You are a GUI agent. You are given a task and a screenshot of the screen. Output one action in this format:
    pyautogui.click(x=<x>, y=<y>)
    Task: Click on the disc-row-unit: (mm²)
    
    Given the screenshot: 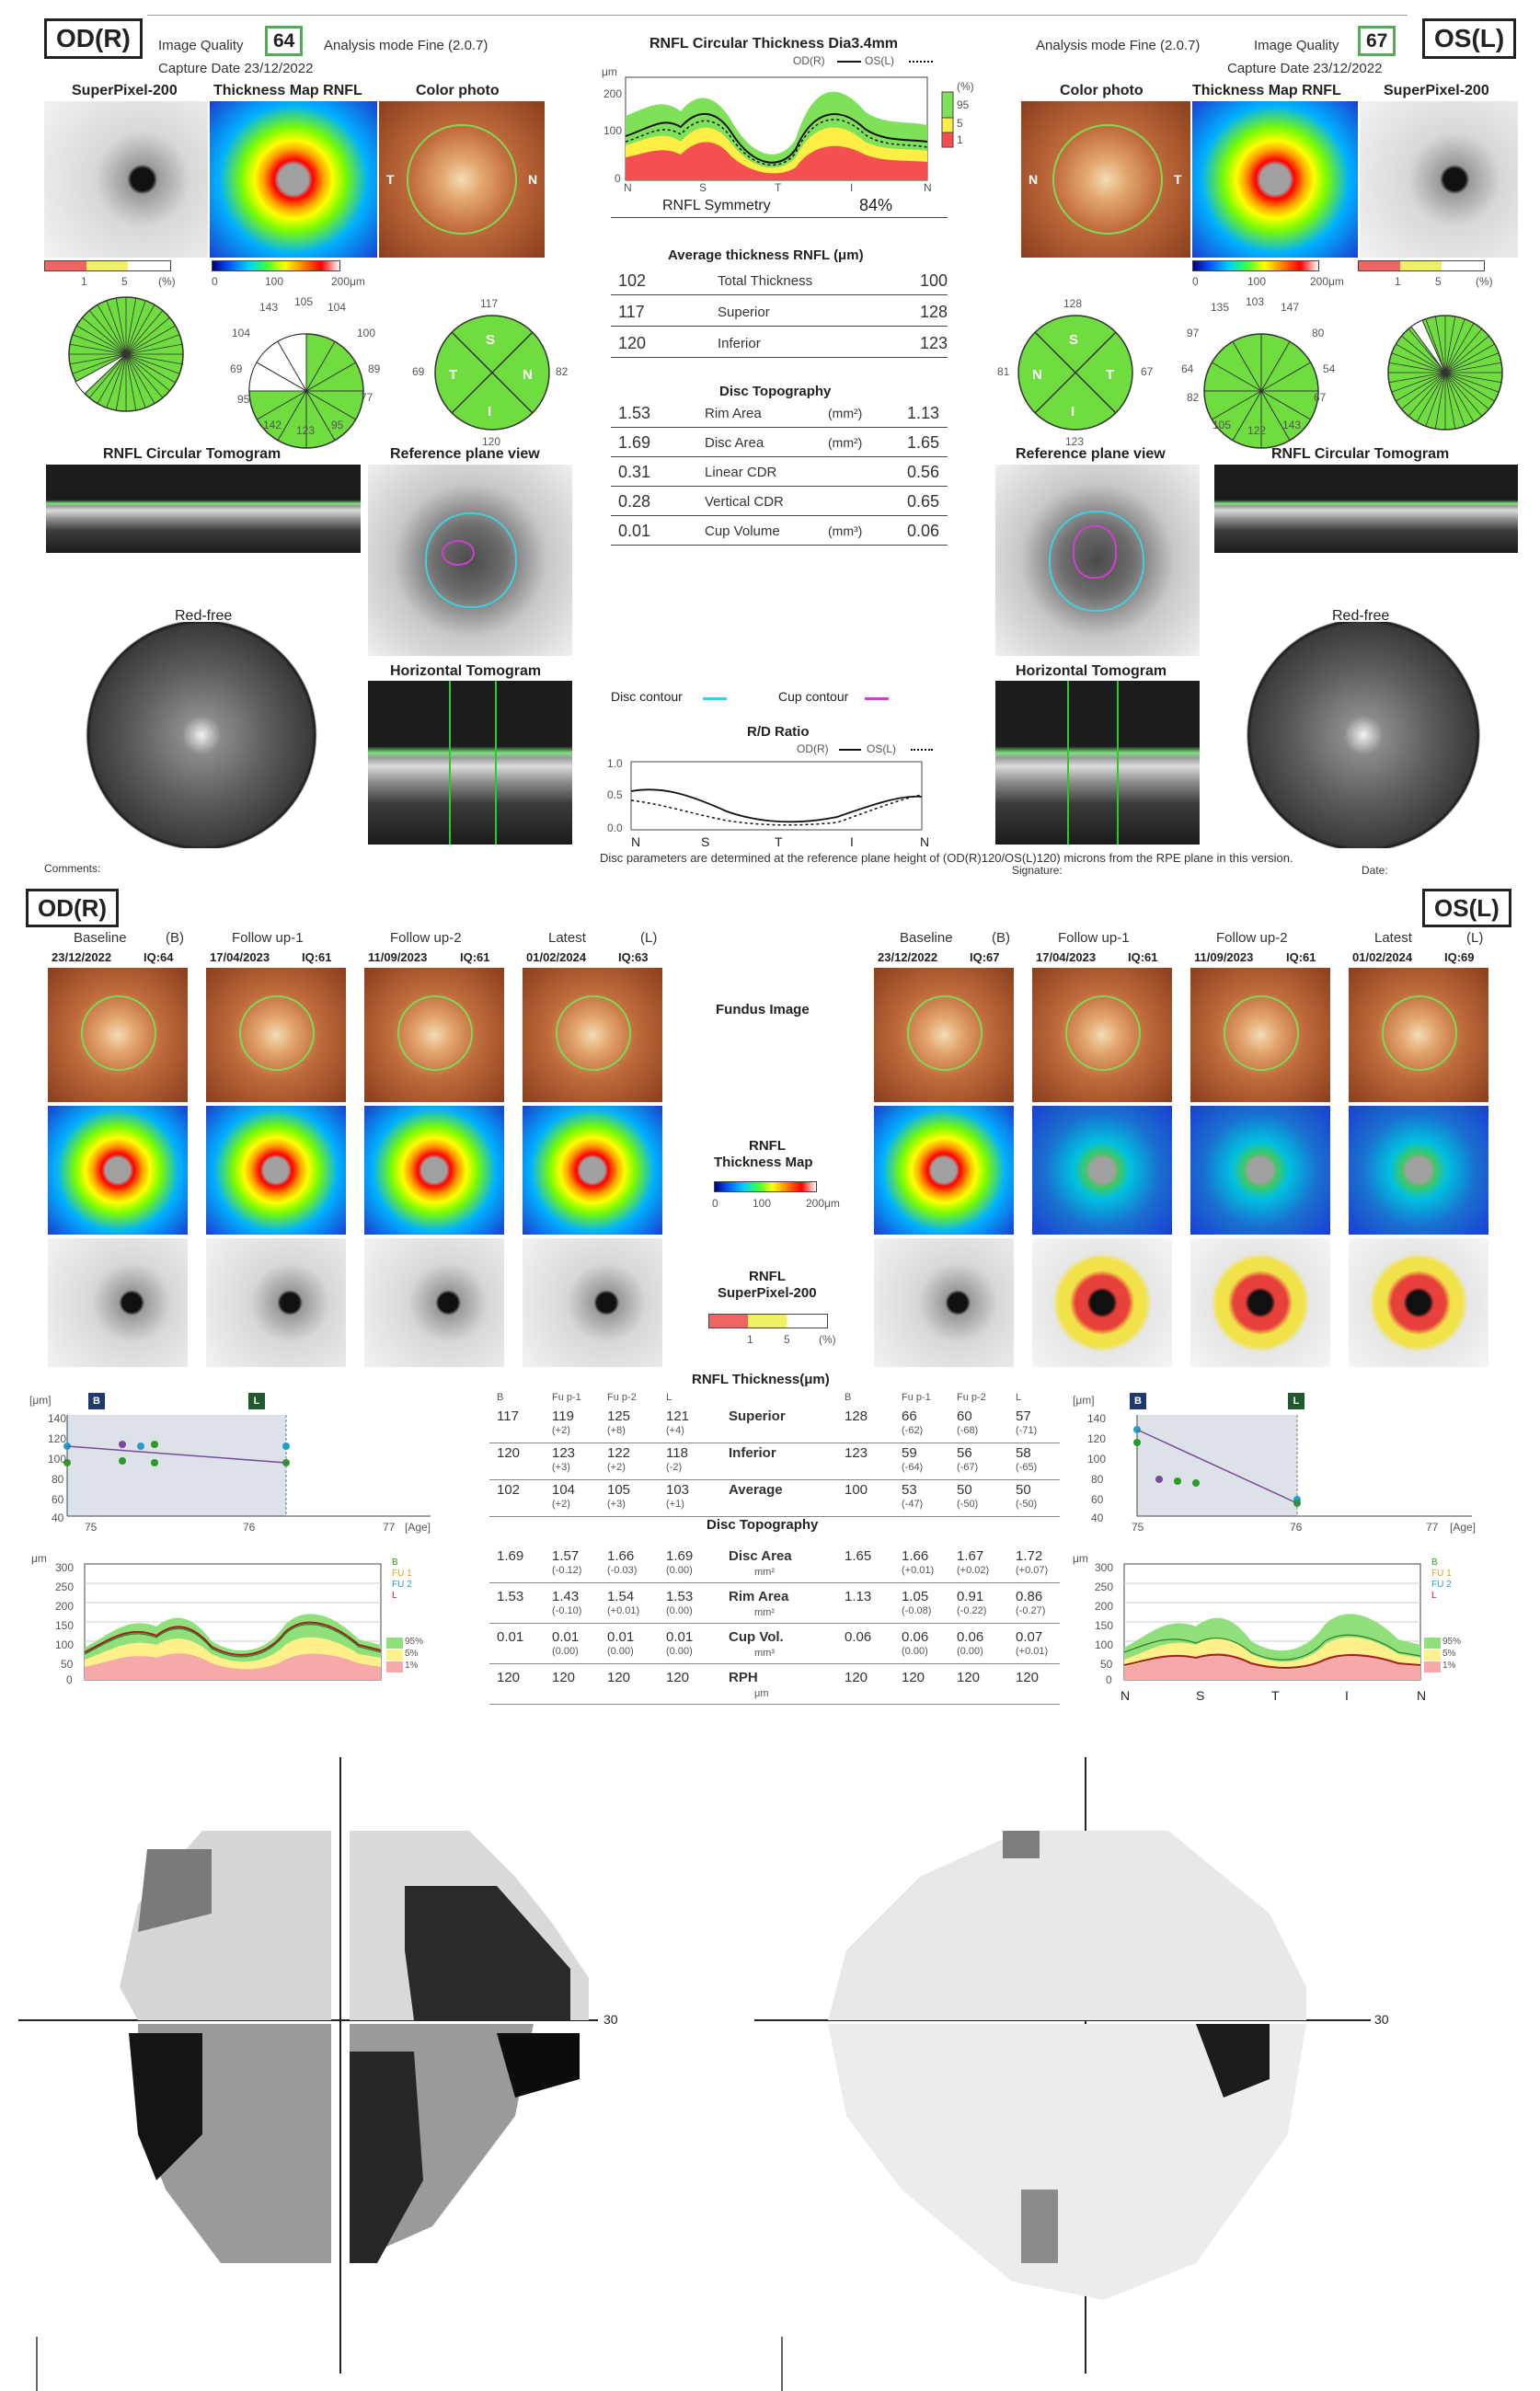 What is the action you would take?
    pyautogui.click(x=845, y=413)
    